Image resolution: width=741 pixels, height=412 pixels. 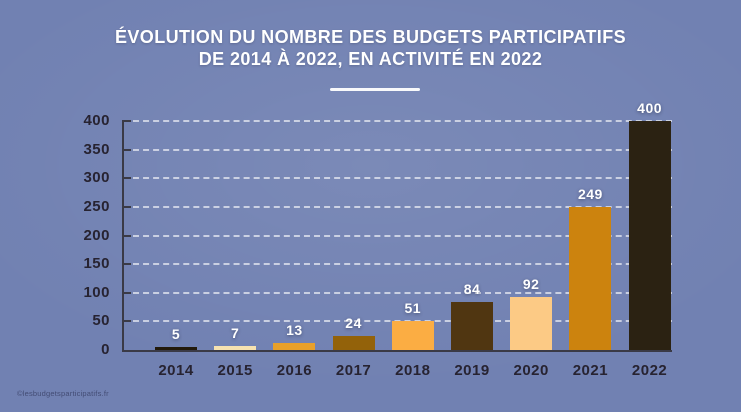 What do you see at coordinates (412, 335) in the screenshot?
I see `bar-2018` at bounding box center [412, 335].